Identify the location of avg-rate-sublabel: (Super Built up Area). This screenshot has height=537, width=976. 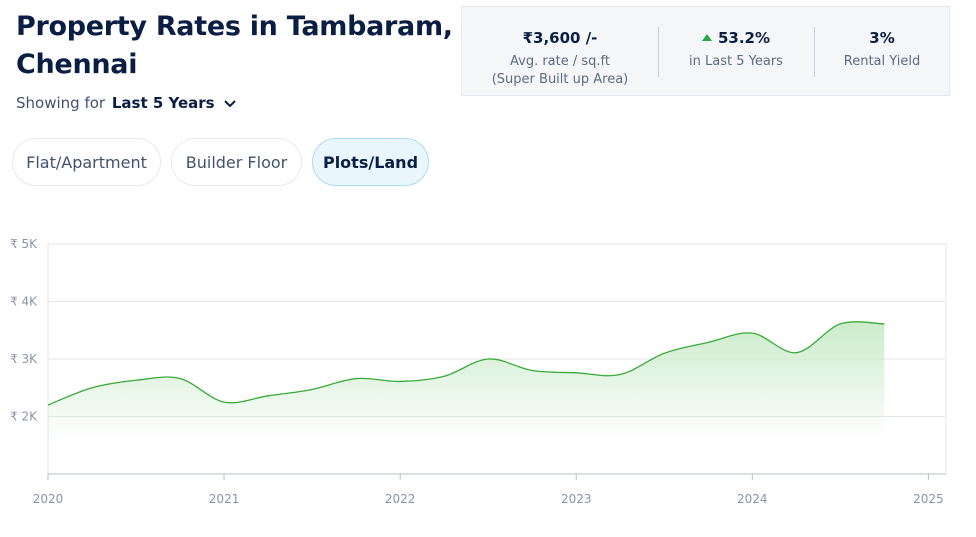
(560, 79).